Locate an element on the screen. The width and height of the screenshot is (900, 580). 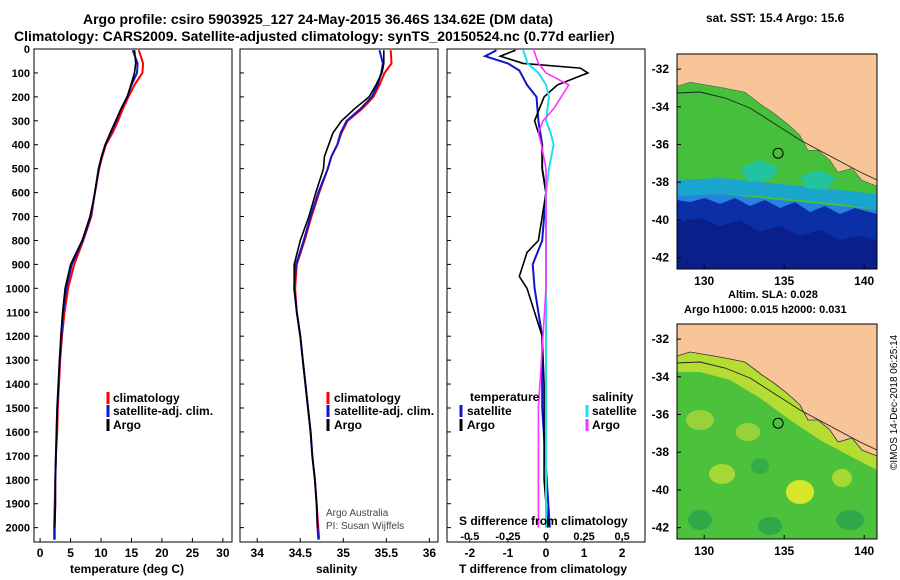
sla-map-axes: 130 135 140 -32 -34 -36 -38 -40 -42 is located at coordinates (763, 445).